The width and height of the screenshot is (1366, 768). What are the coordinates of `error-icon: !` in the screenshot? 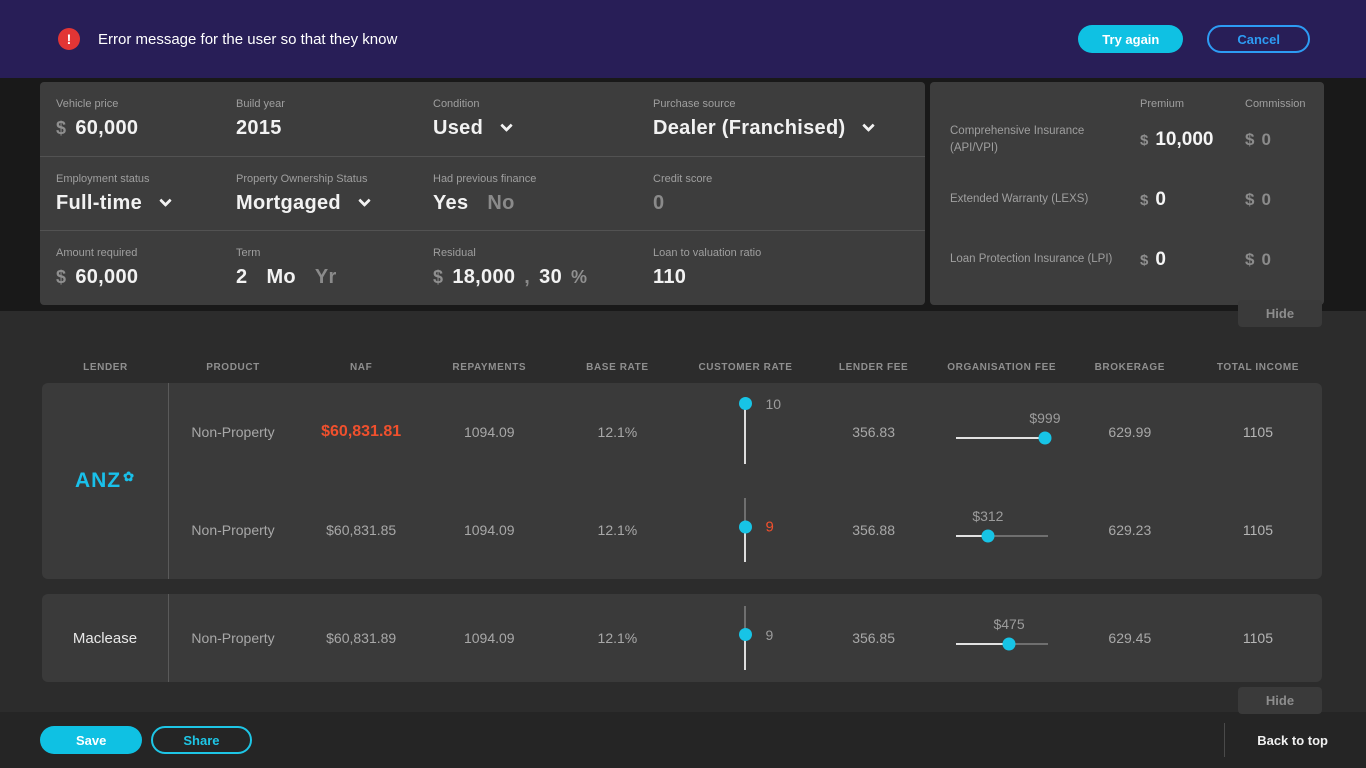 It's located at (69, 39).